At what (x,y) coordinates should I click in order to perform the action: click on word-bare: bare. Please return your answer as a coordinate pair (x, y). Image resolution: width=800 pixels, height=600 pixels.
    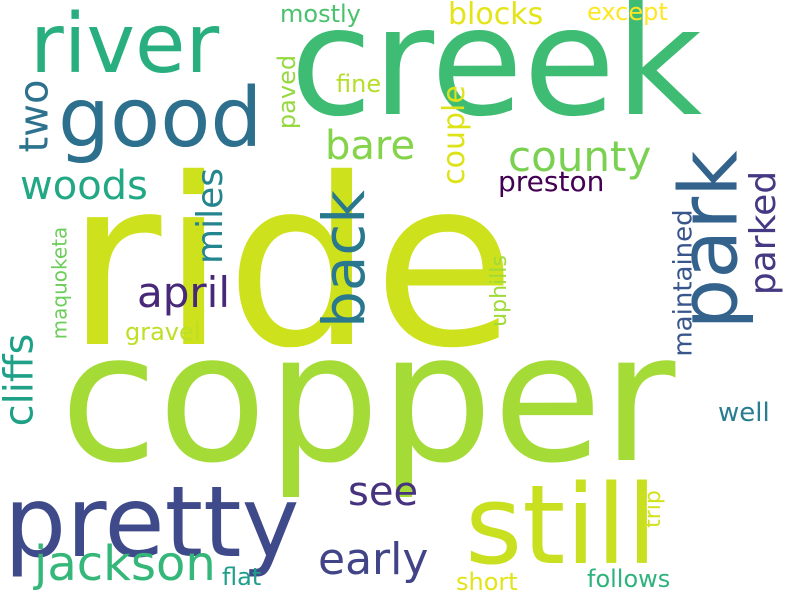
    Looking at the image, I should click on (370, 146).